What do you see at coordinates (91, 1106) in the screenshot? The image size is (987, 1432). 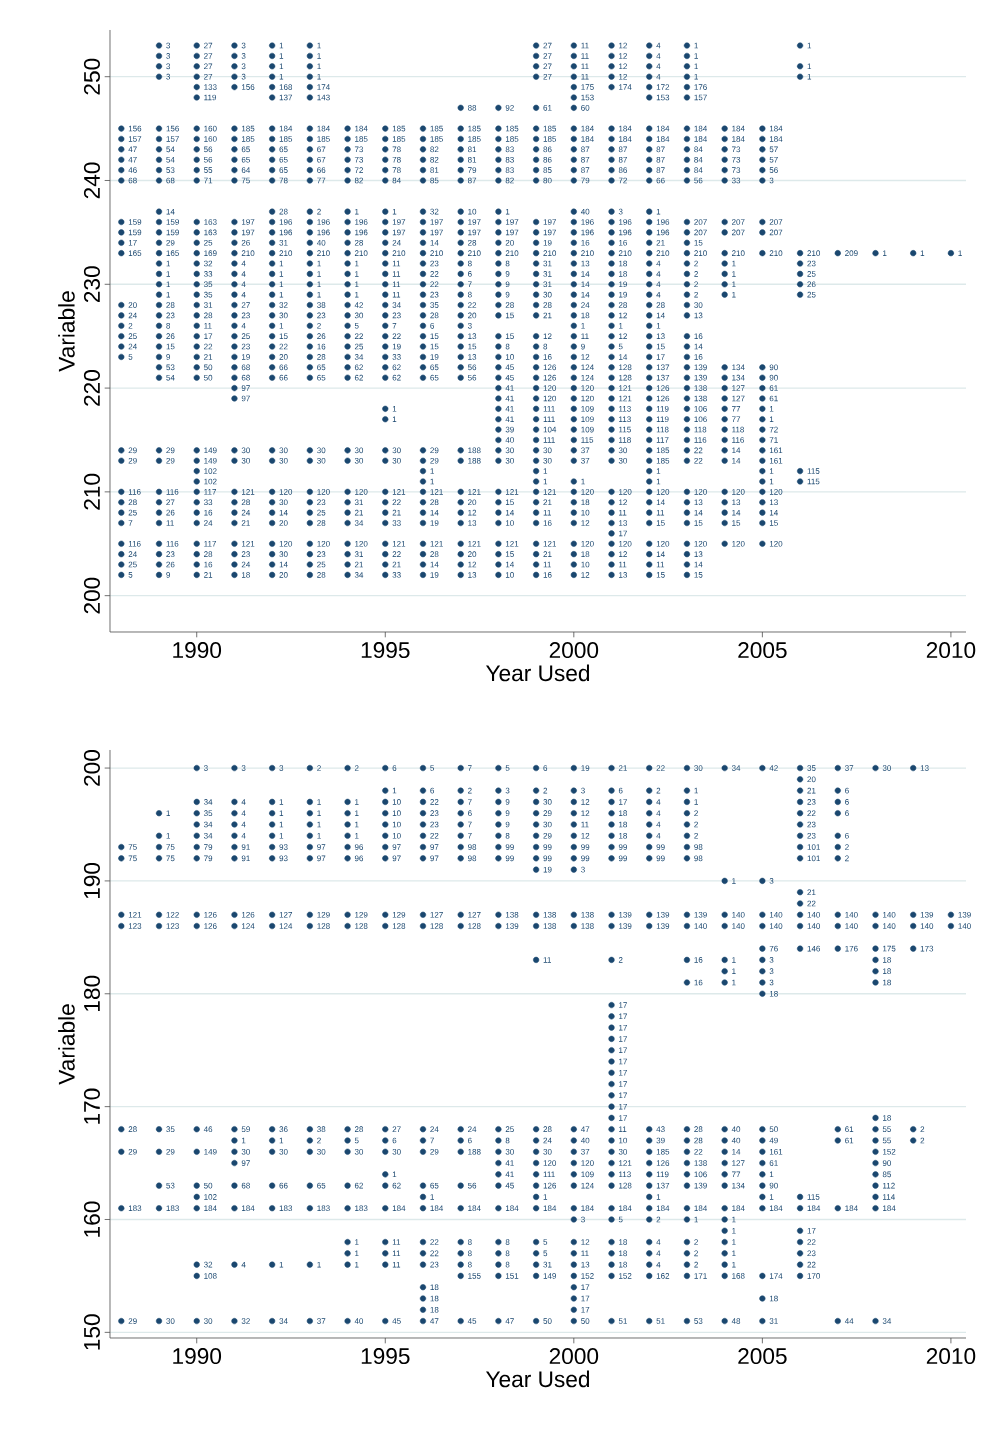 I see `y-tick-label: 170` at bounding box center [91, 1106].